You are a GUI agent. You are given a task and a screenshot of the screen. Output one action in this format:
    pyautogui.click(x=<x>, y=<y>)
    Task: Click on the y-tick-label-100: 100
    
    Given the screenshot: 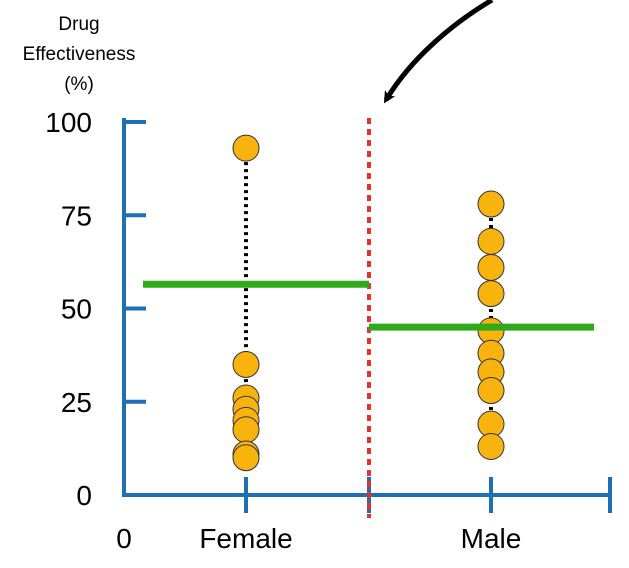 What is the action you would take?
    pyautogui.click(x=68, y=122)
    